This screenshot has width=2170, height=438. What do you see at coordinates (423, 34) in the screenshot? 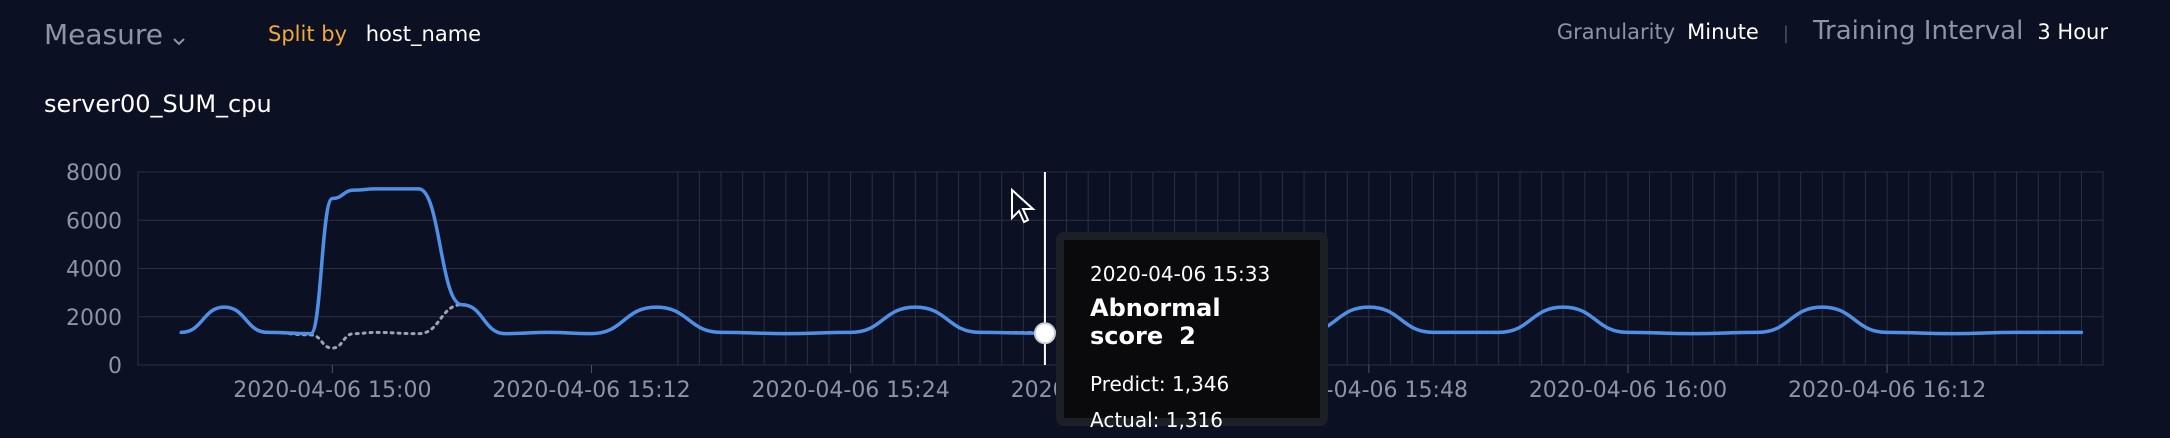
I see `split-by-value: host_name` at bounding box center [423, 34].